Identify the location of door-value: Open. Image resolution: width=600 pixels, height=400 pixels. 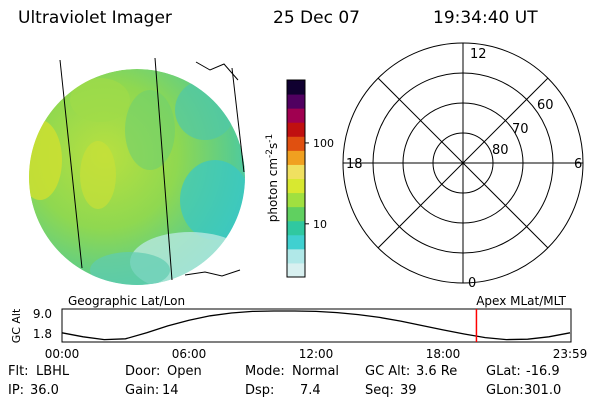
(184, 371).